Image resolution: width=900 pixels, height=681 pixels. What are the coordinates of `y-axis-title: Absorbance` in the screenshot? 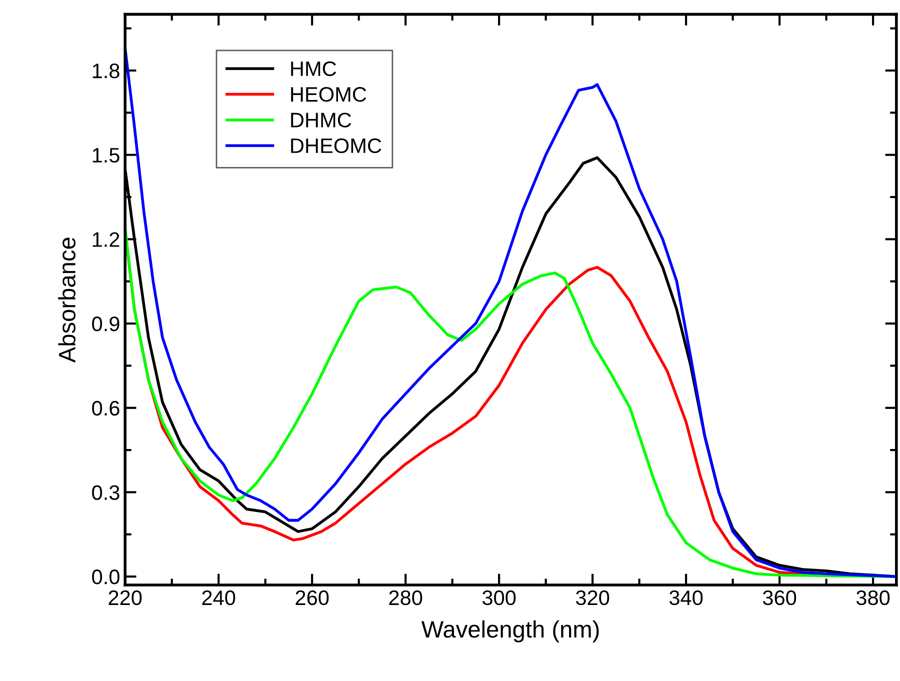 It's located at (67, 300).